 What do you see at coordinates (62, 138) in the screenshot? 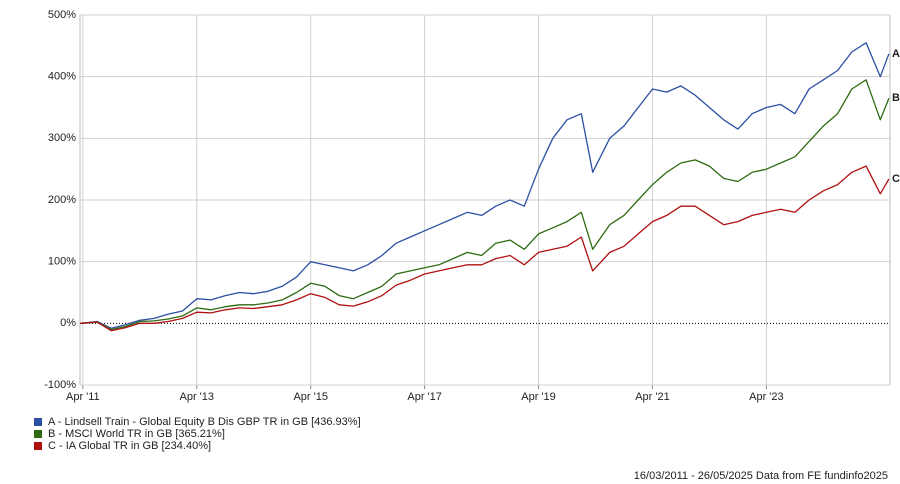
I see `y-tick-label: 300%` at bounding box center [62, 138].